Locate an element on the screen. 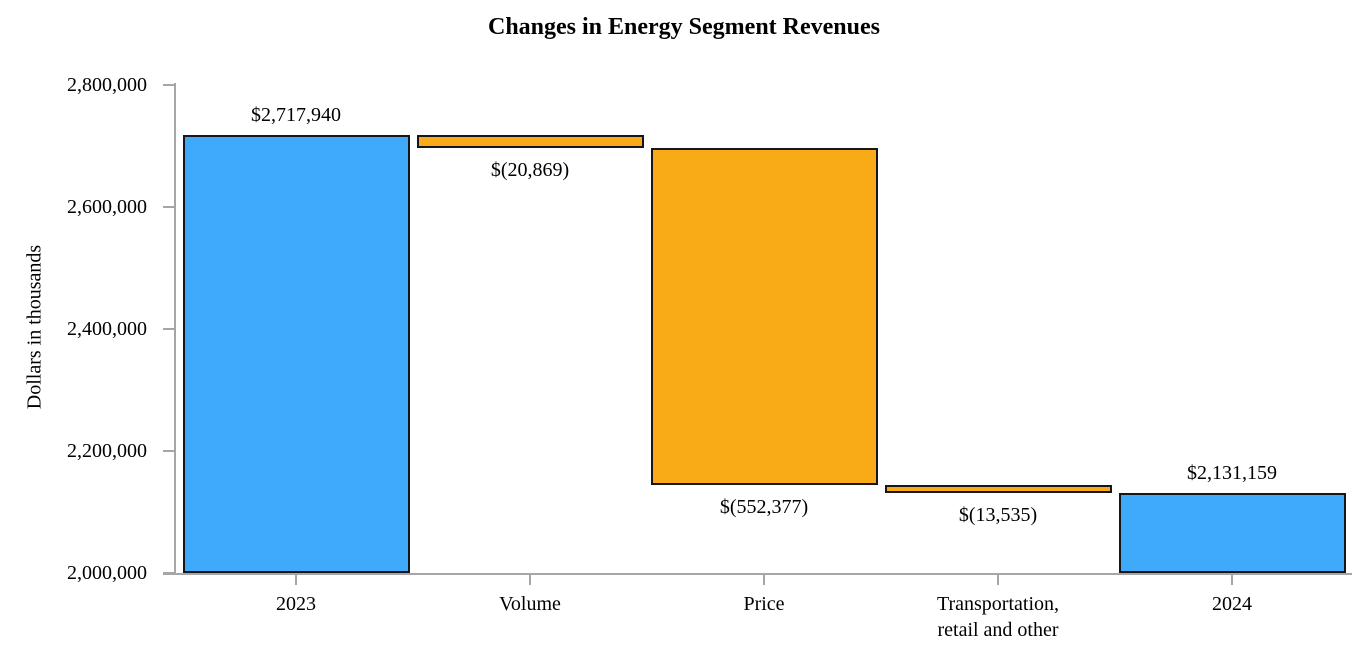 The width and height of the screenshot is (1368, 660). bar-volume is located at coordinates (530, 141).